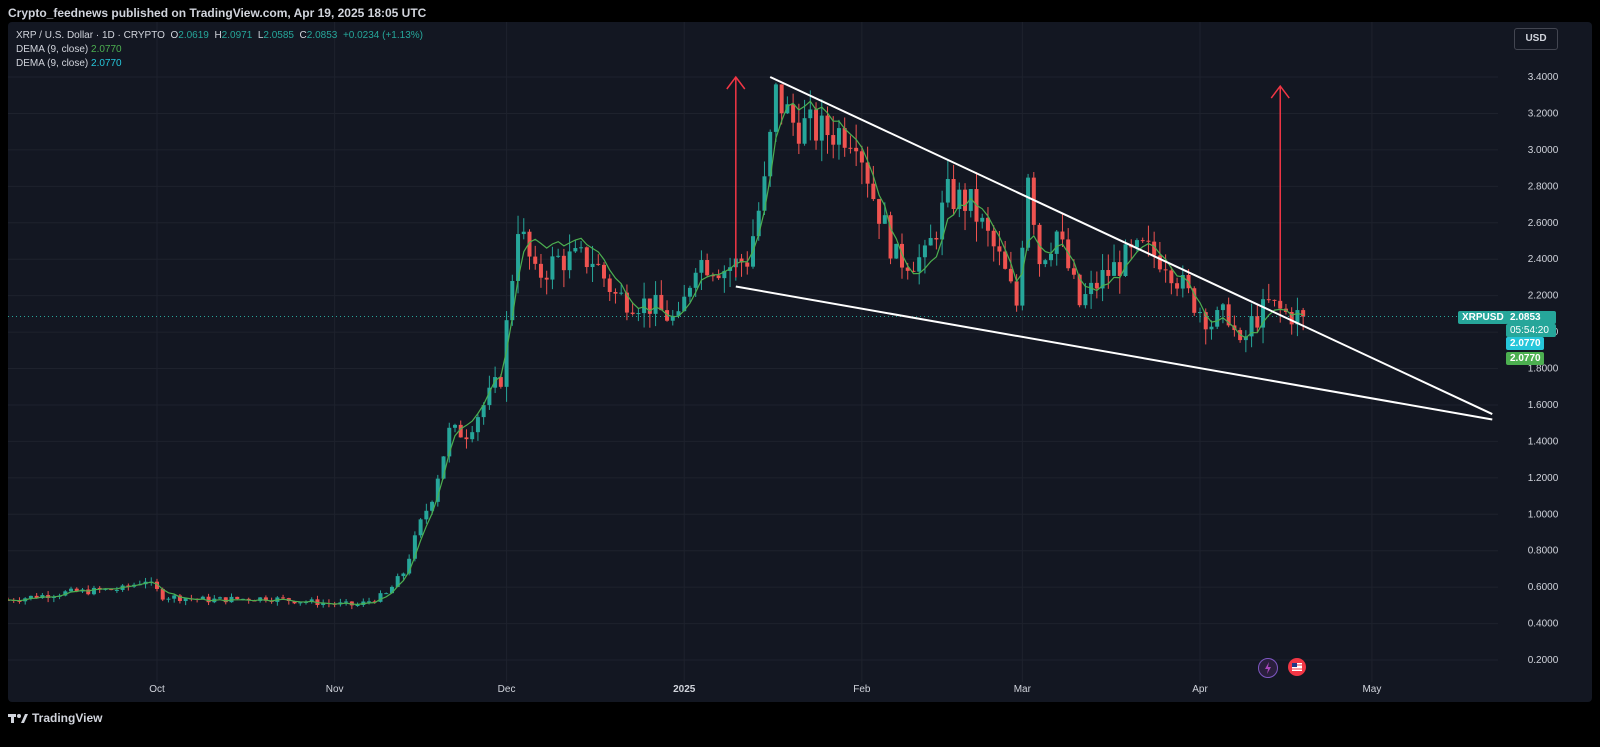  I want to click on y-tick-label: 1.0000, so click(1543, 514).